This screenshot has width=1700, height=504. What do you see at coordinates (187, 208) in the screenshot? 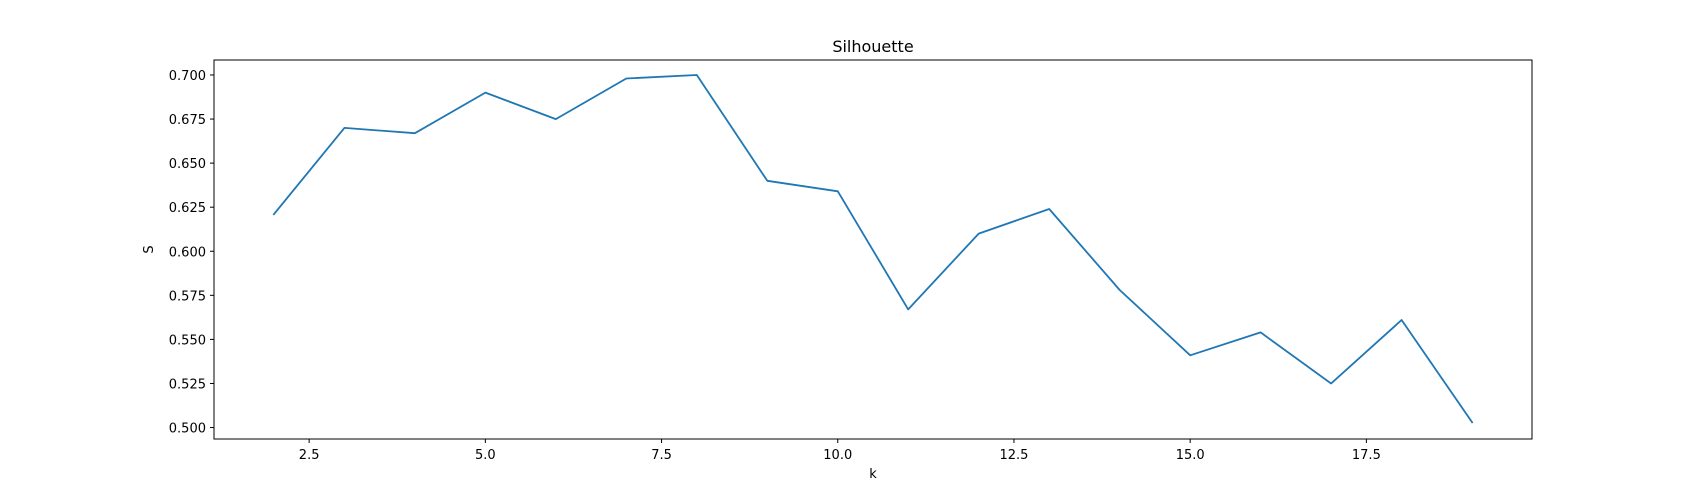
I see `y-tick-label: 0.625` at bounding box center [187, 208].